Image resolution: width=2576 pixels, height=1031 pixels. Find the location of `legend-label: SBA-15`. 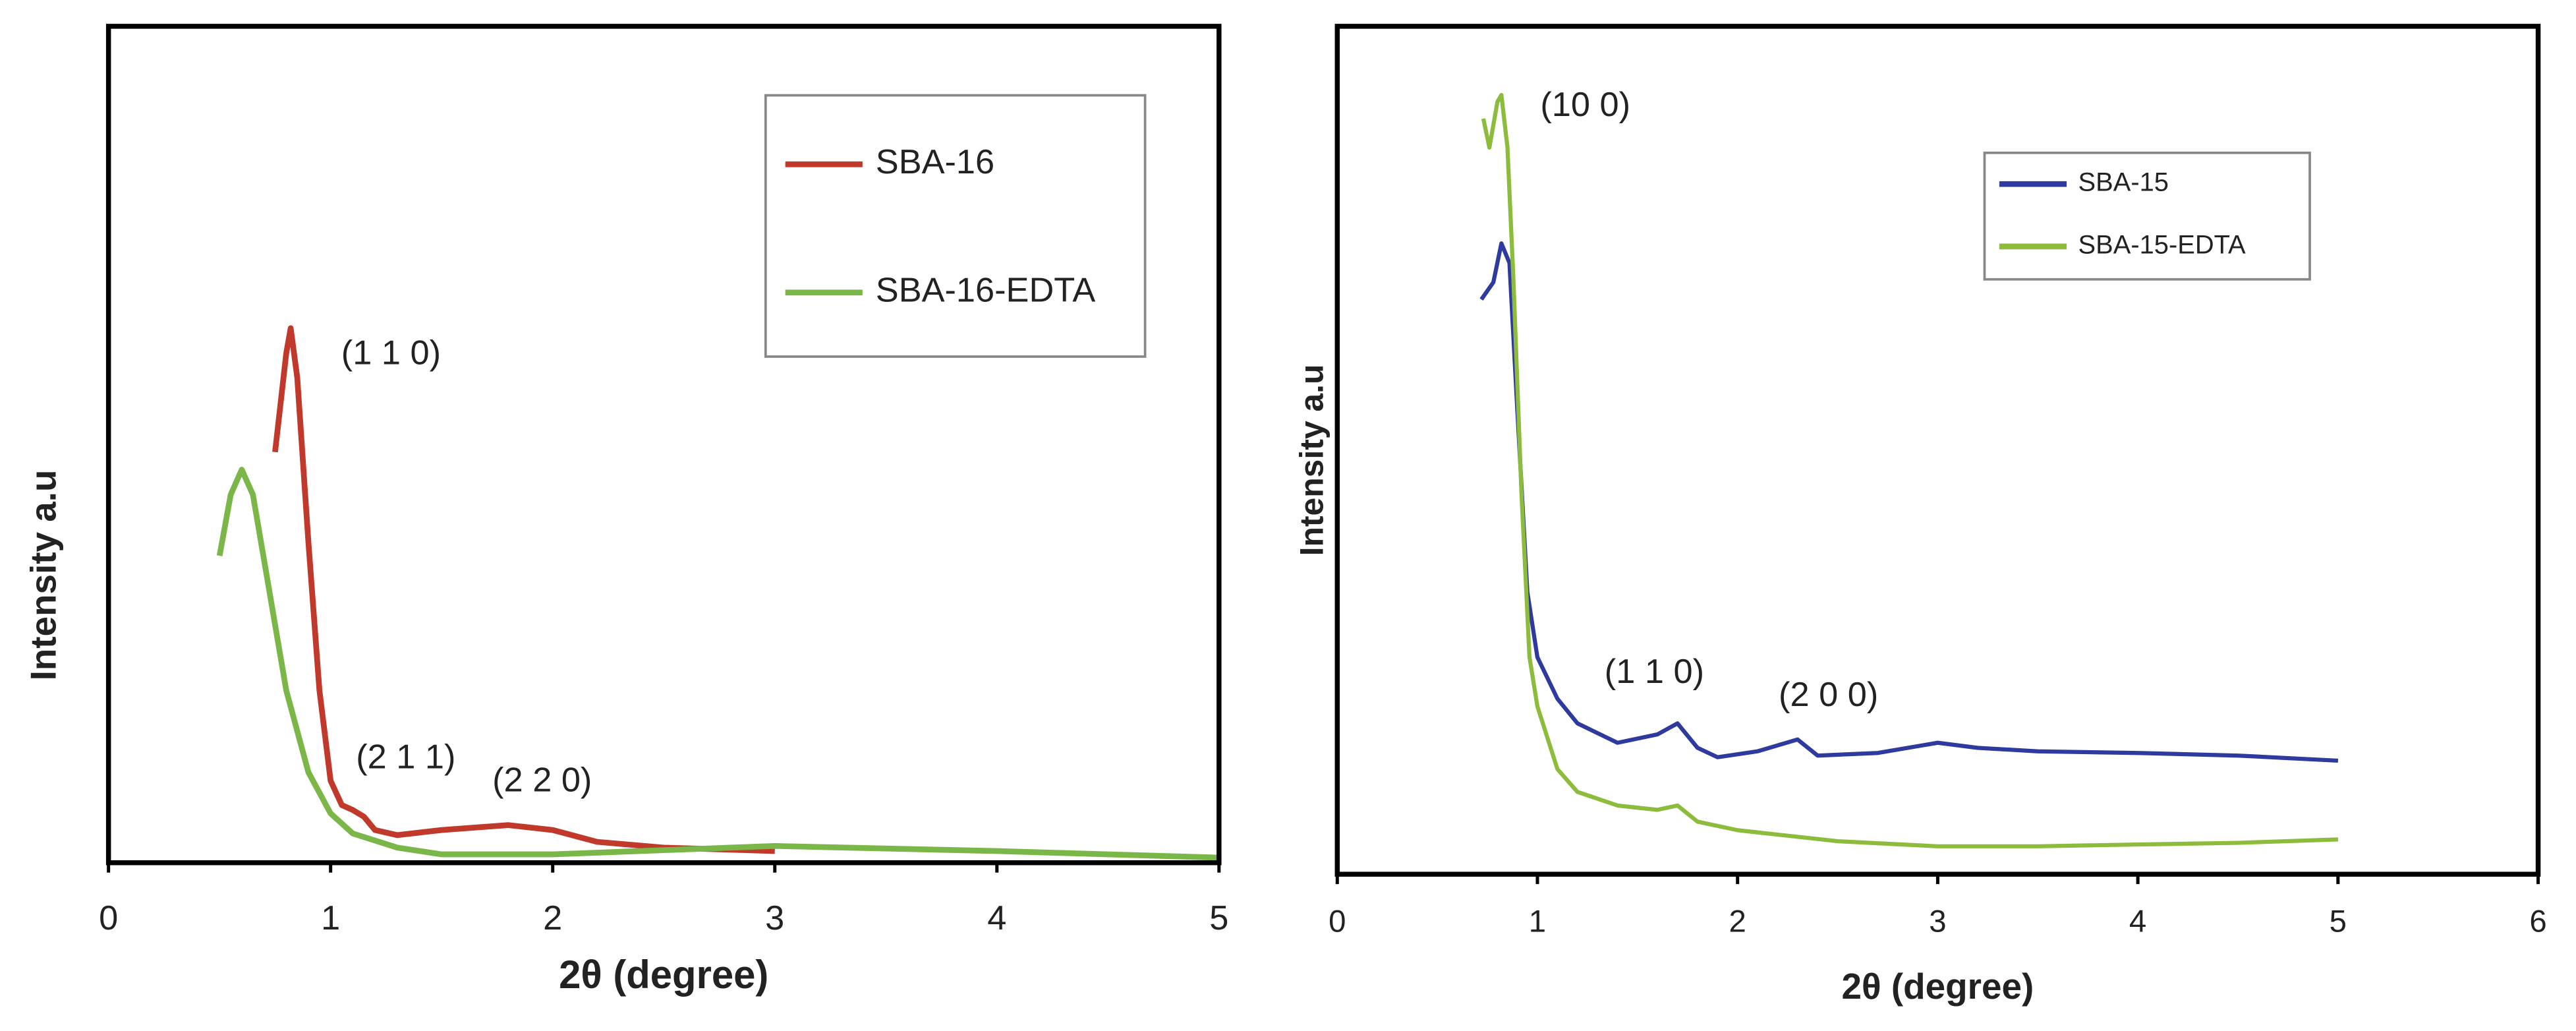

legend-label: SBA-15 is located at coordinates (2124, 182).